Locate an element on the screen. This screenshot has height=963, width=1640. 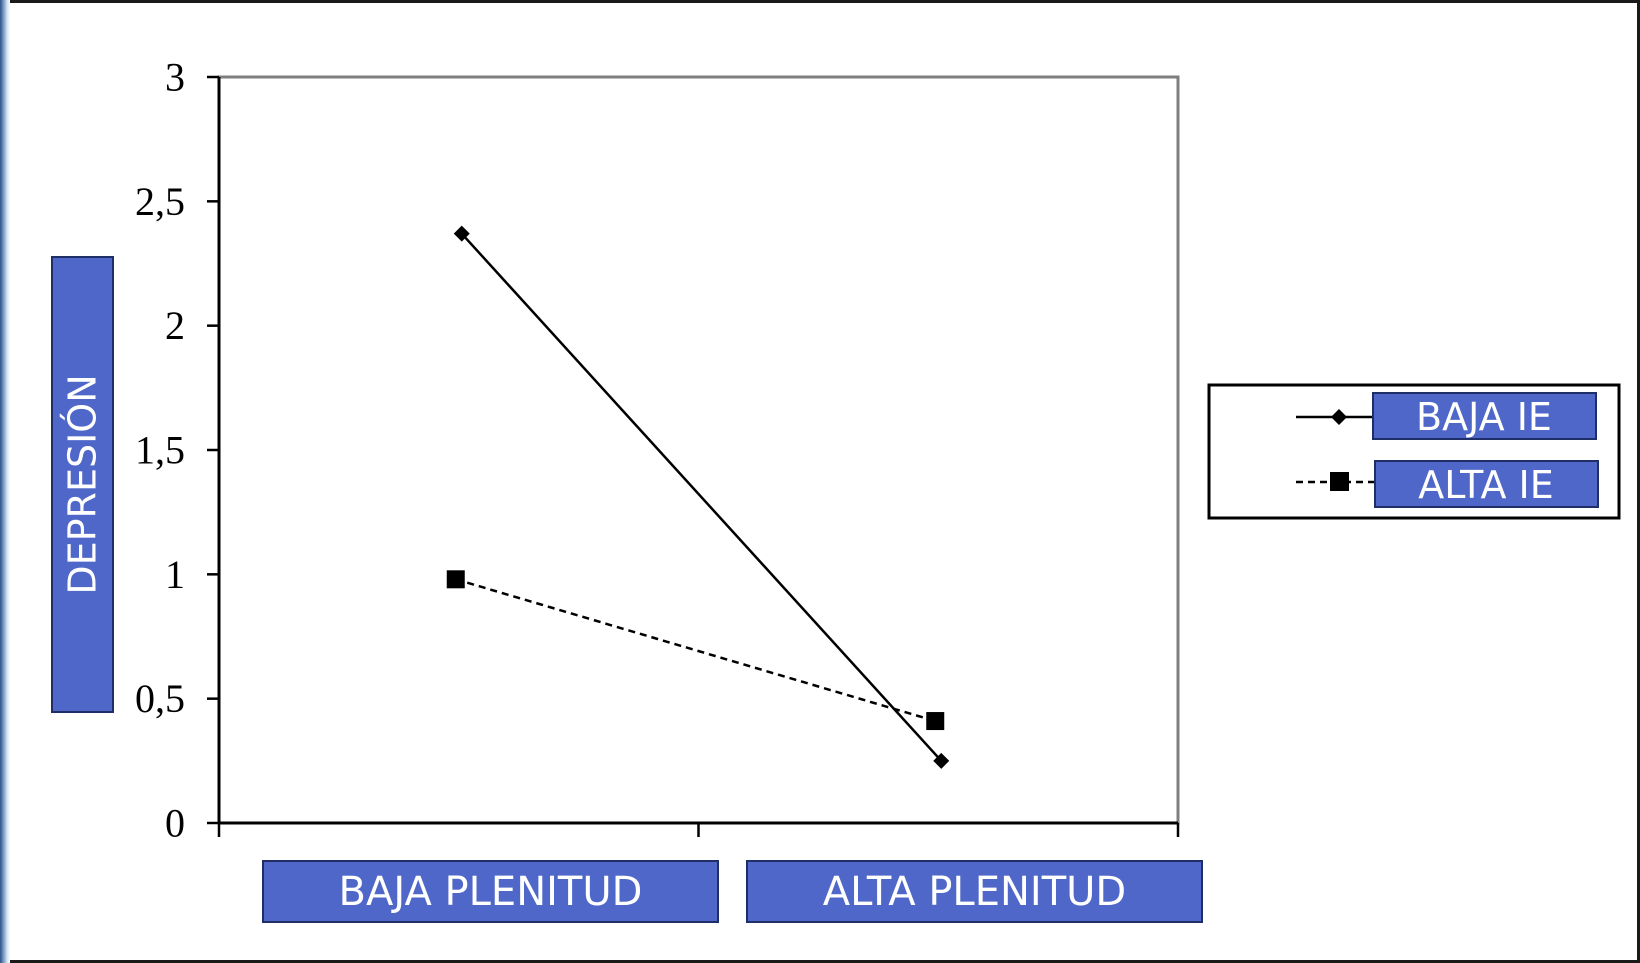
legend-marker-baja-ie is located at coordinates (1339, 417).